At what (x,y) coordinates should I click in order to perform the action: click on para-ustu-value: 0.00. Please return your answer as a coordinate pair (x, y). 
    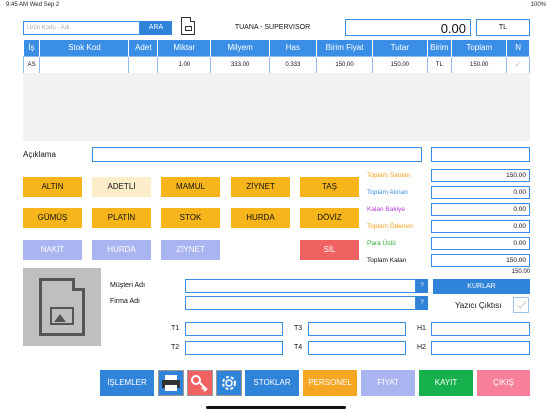
    Looking at the image, I should click on (480, 243).